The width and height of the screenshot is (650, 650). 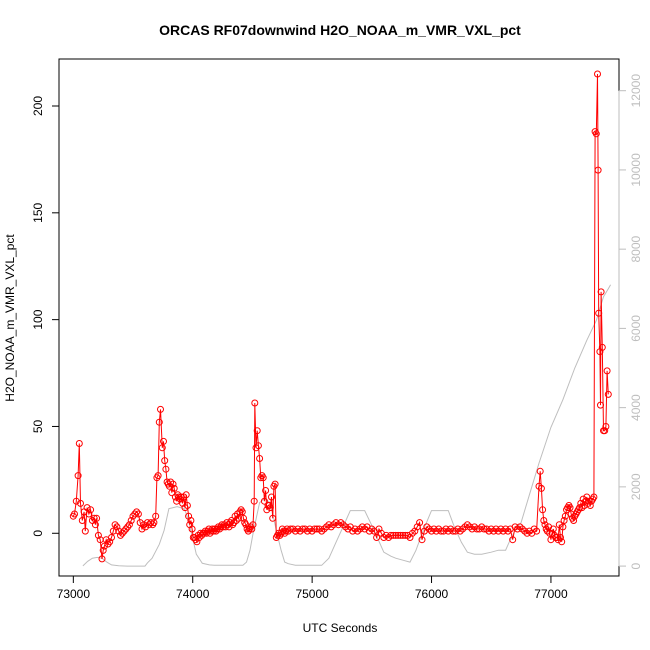 I want to click on y2-tick-label: 0, so click(x=636, y=565).